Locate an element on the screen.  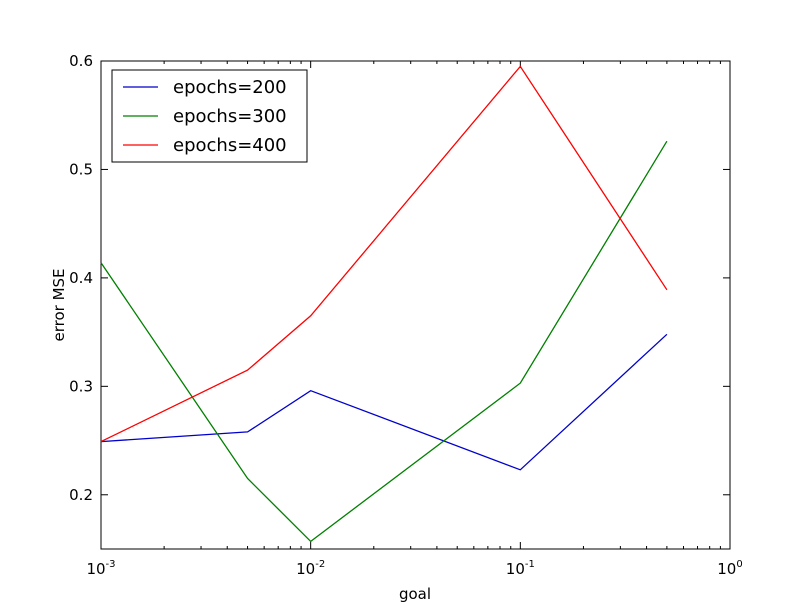
x-tick-label: 10⁻³ is located at coordinates (100, 568).